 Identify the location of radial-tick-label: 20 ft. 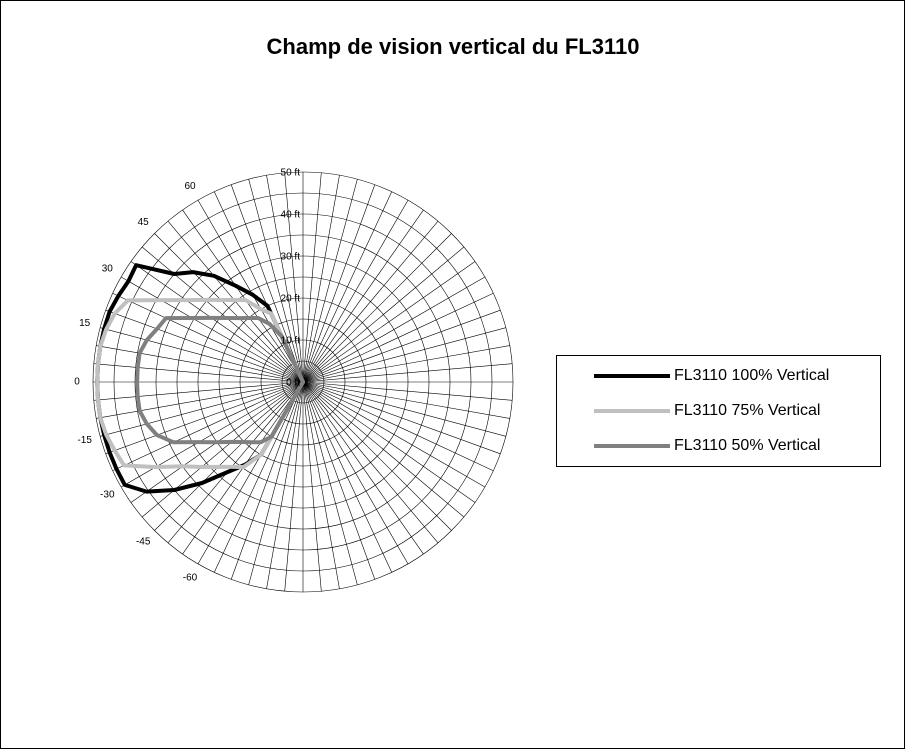
(291, 299).